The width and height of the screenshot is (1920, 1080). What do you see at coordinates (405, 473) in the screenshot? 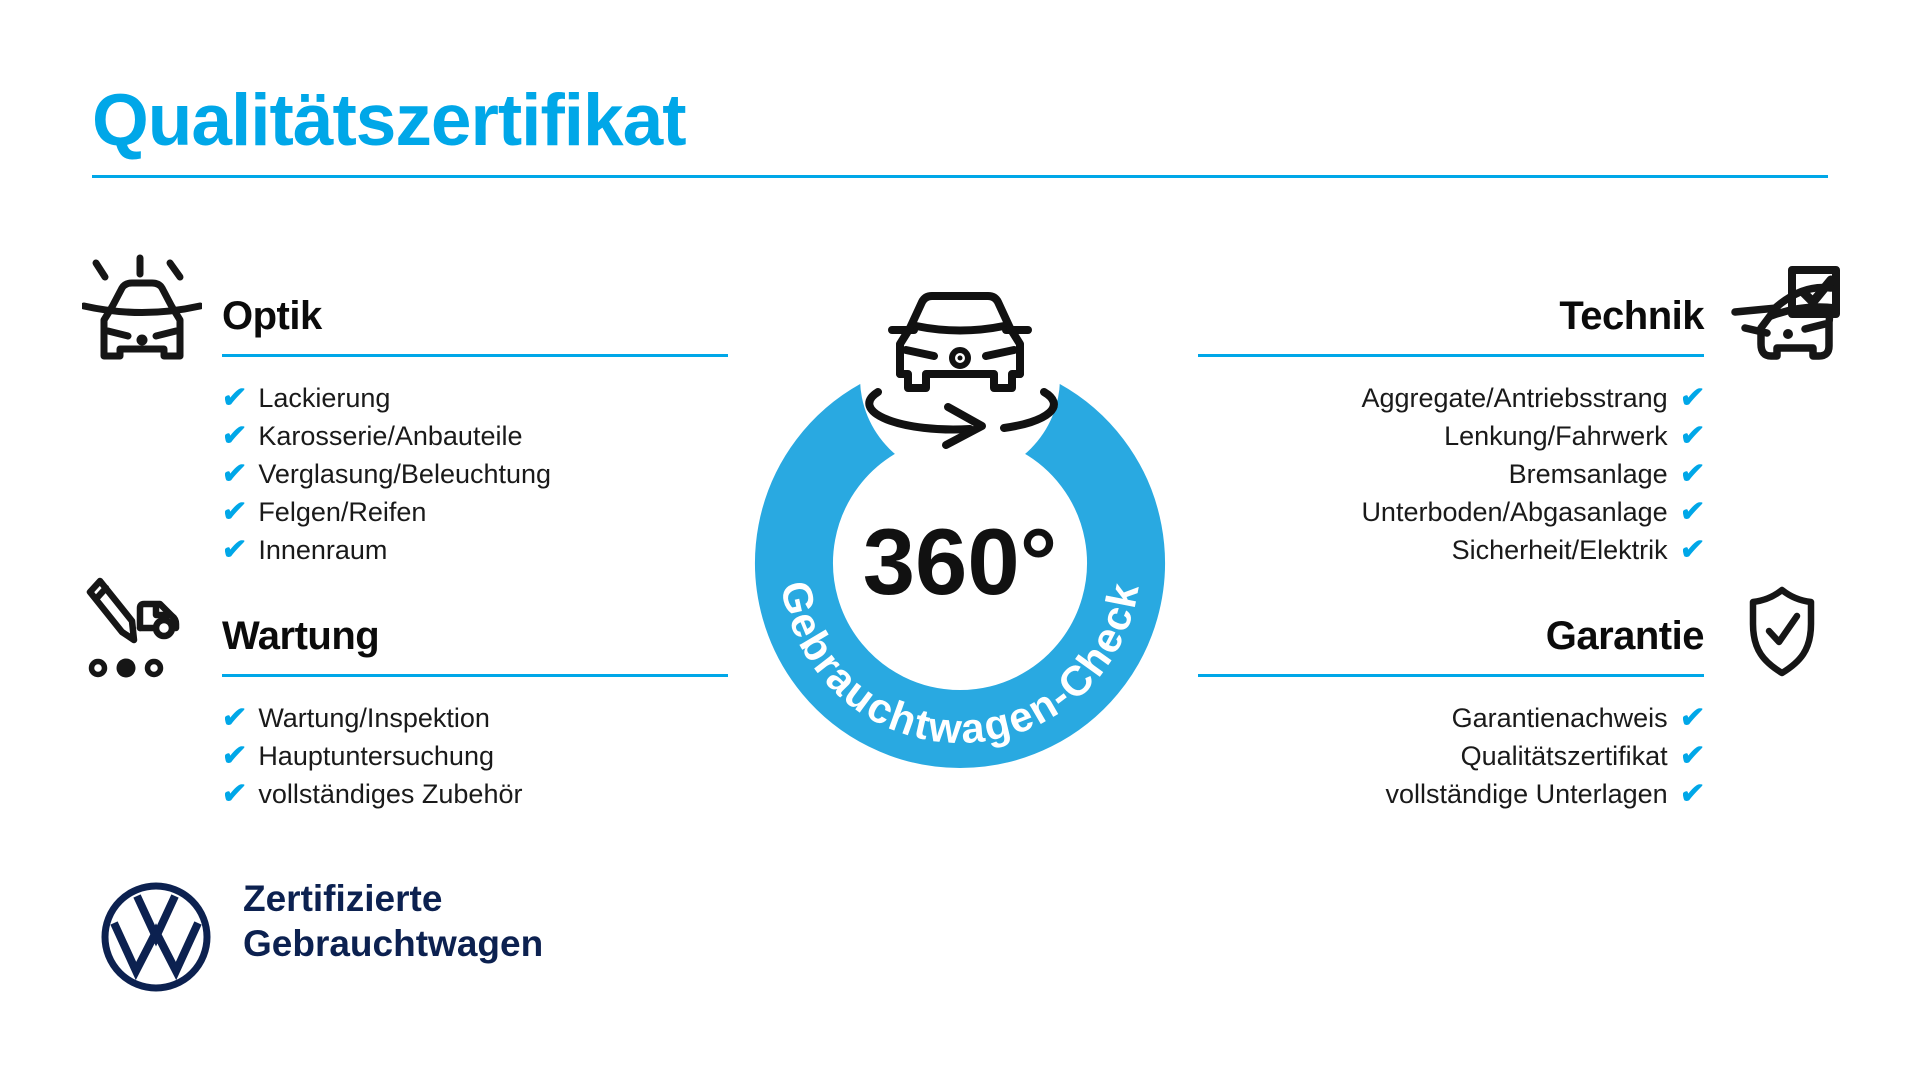
I see `list-item-label: Verglasung/Beleuchtung` at bounding box center [405, 473].